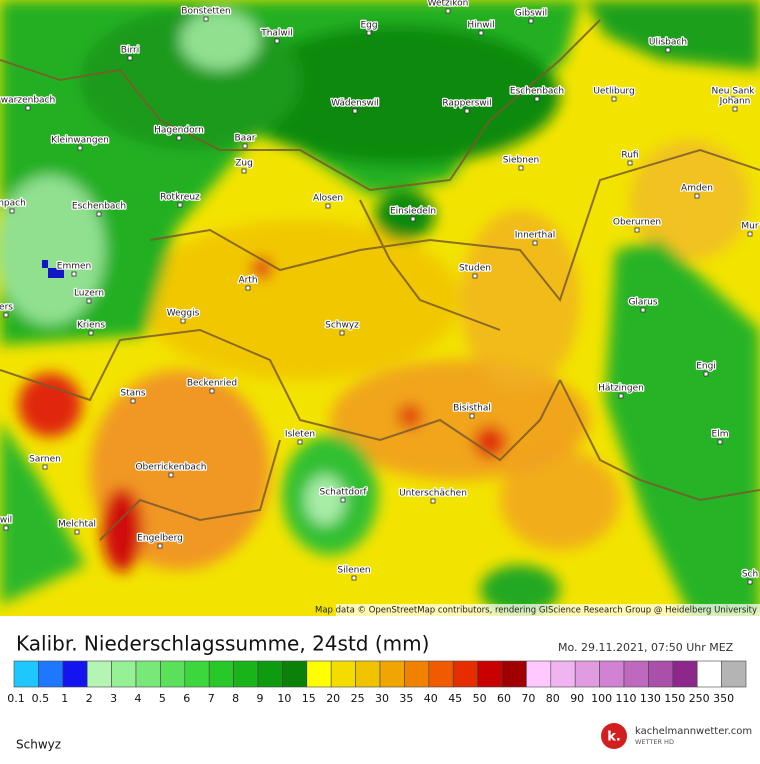 The height and width of the screenshot is (764, 760). Describe the element at coordinates (113, 698) in the screenshot. I see `legend-label: 3` at that location.